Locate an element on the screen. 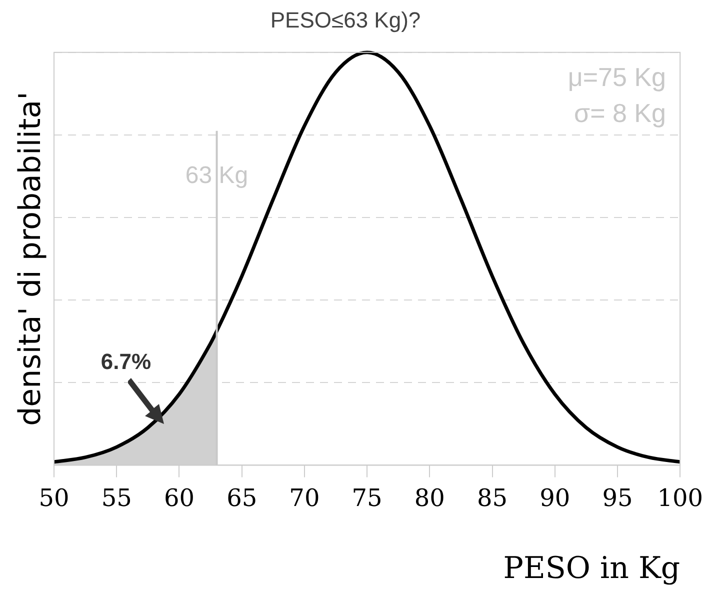  y-axis-title: densita' di probabilita' is located at coordinates (30, 259).